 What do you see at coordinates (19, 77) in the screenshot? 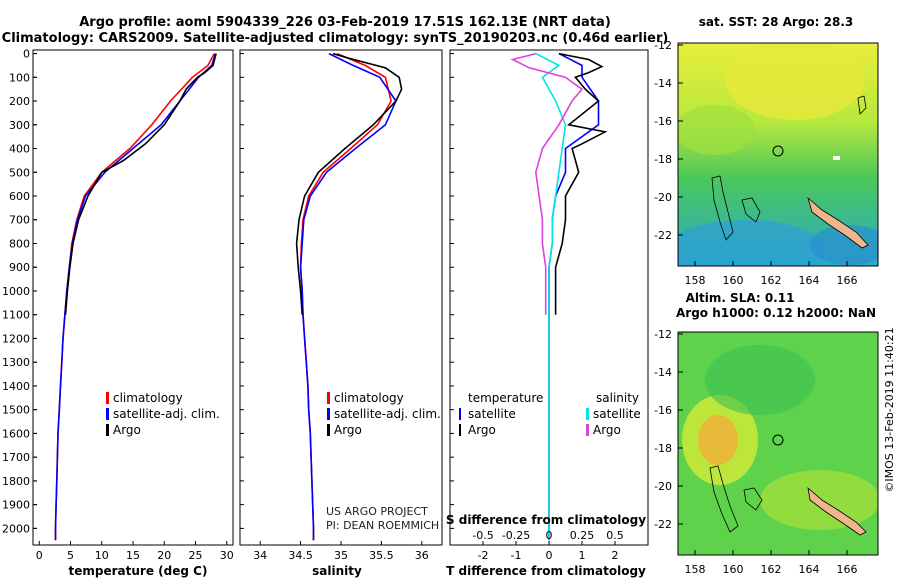
I see `depth-tick-label: 100` at bounding box center [19, 77].